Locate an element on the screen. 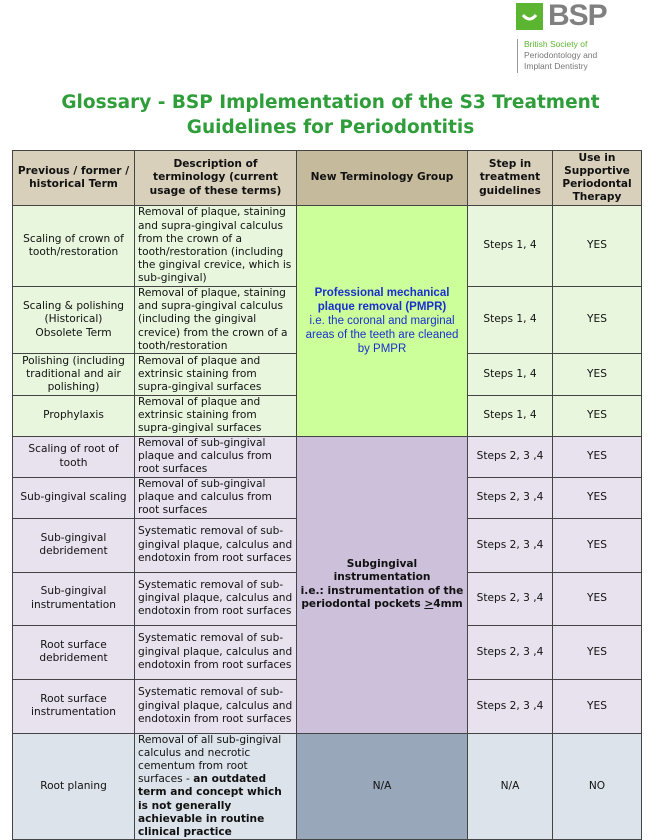 Image resolution: width=661 pixels, height=840 pixels. header-spt: Use in Supportive Periodontal Therapy is located at coordinates (597, 178).